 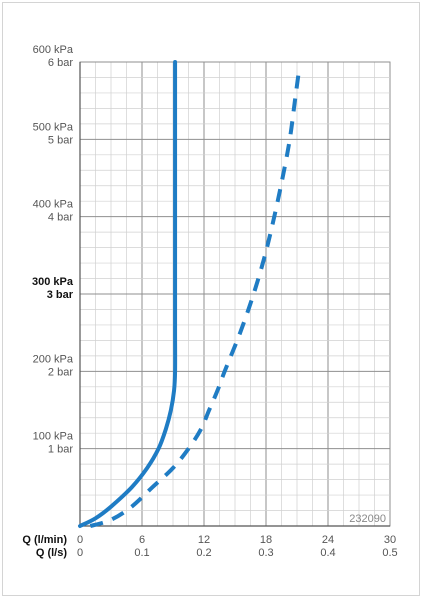 I want to click on x-tick-label-ls: 0.5, so click(x=389, y=553).